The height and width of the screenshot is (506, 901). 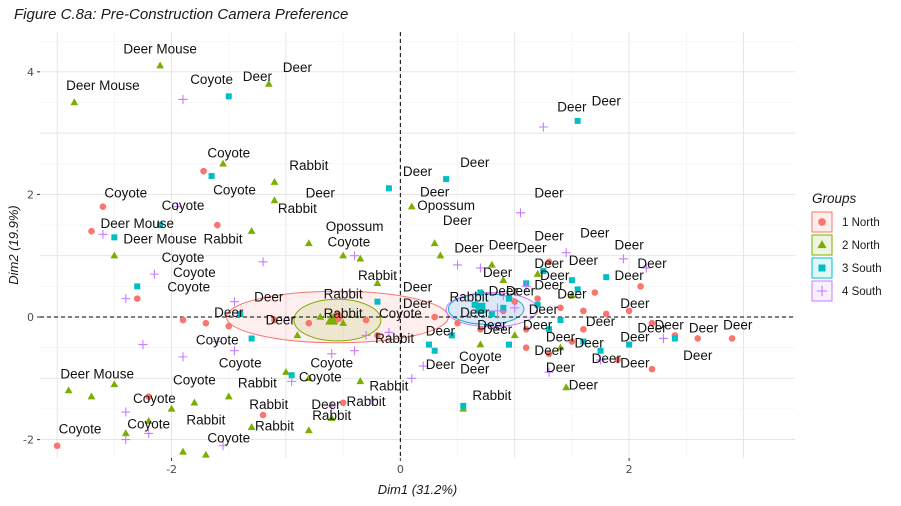 I want to click on legend-label: 2 North, so click(x=861, y=246).